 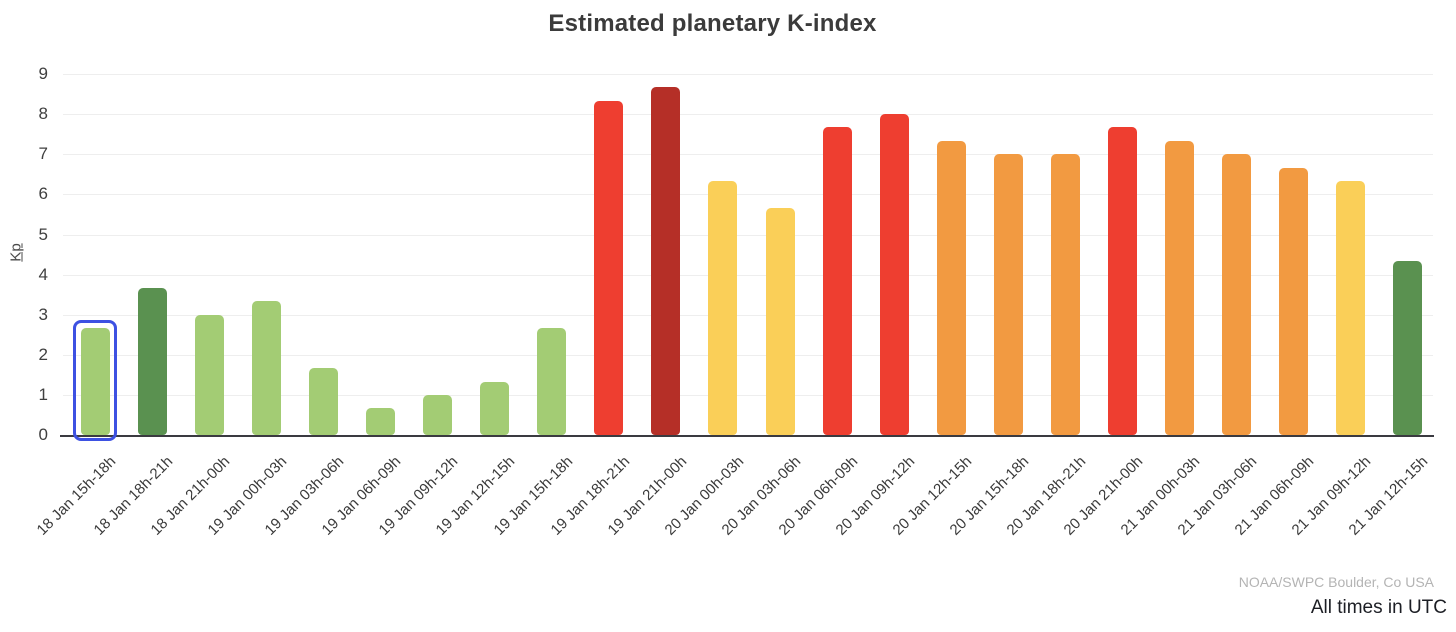 I want to click on y-tick-label: 7, so click(x=43, y=154).